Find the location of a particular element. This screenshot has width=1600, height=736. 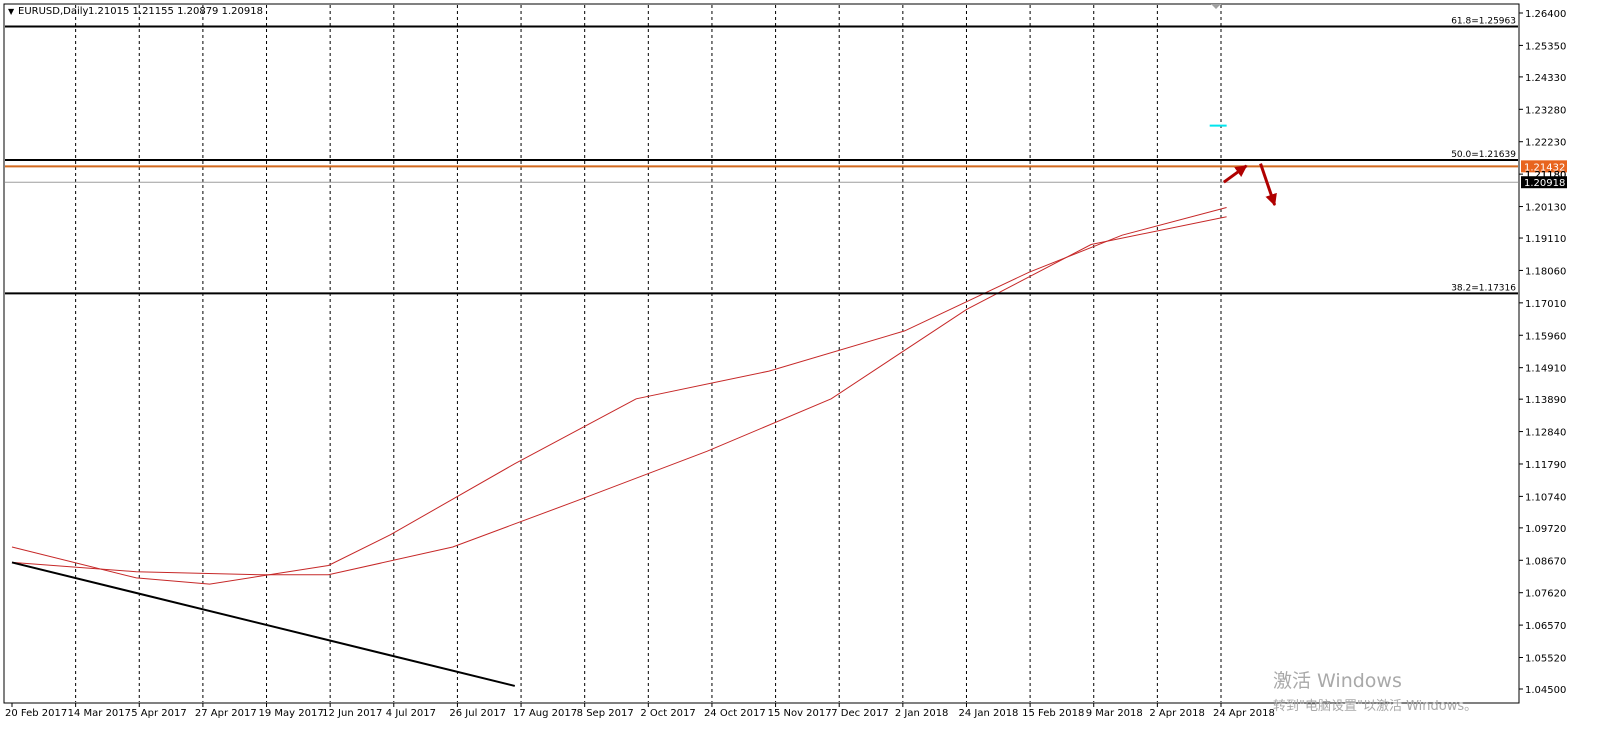

ohlc-readout: 1.21015 1.21155 1.20879 1.20918 is located at coordinates (175, 11).